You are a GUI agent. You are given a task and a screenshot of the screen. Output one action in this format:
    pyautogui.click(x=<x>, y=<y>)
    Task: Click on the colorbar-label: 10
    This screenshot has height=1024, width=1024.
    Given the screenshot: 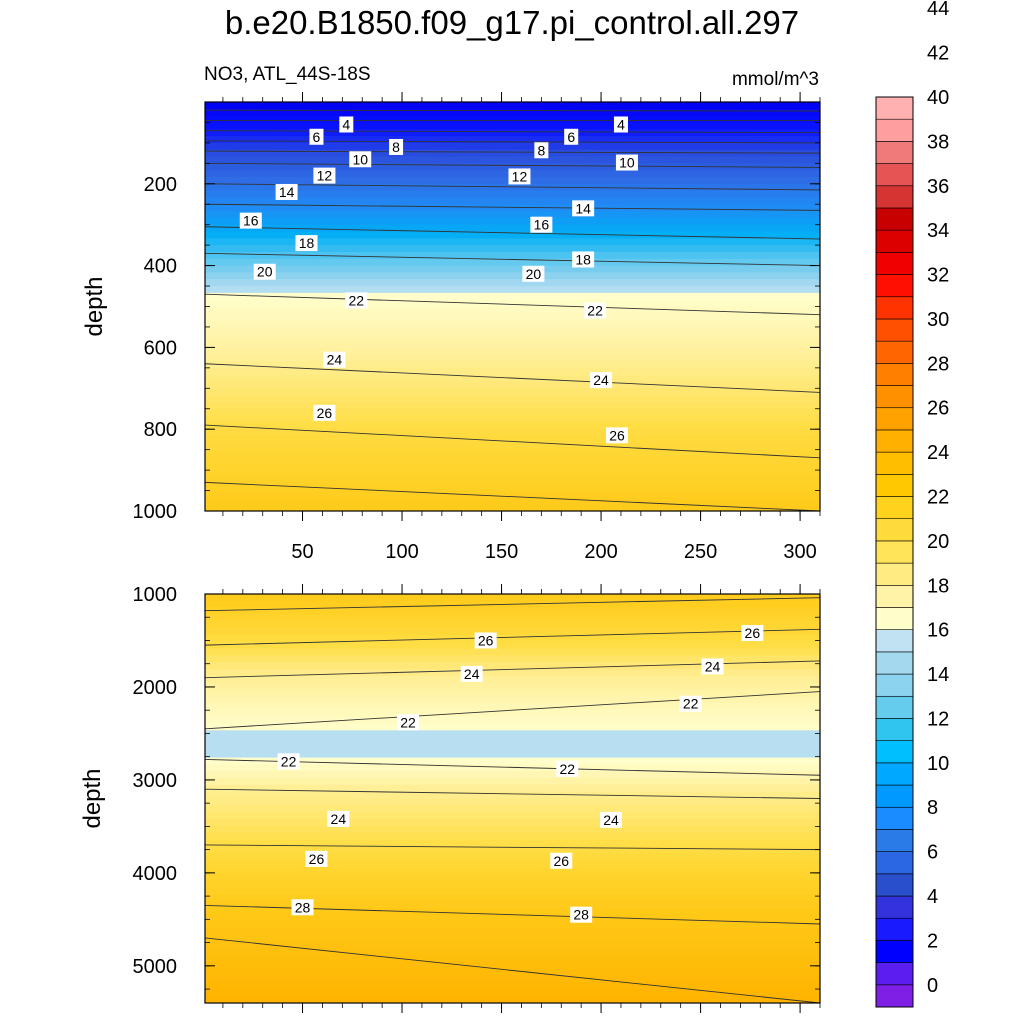 What is the action you would take?
    pyautogui.click(x=938, y=764)
    